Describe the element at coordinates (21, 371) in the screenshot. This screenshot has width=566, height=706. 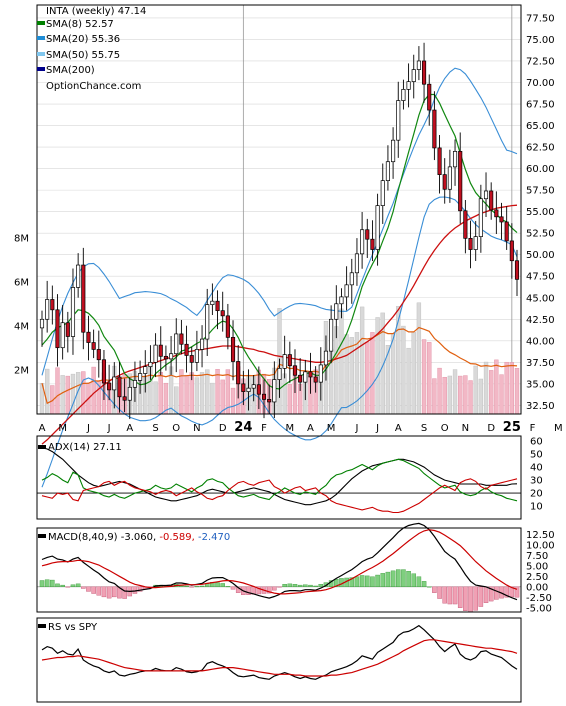
I see `volume-y-tick-label: 2M` at that location.